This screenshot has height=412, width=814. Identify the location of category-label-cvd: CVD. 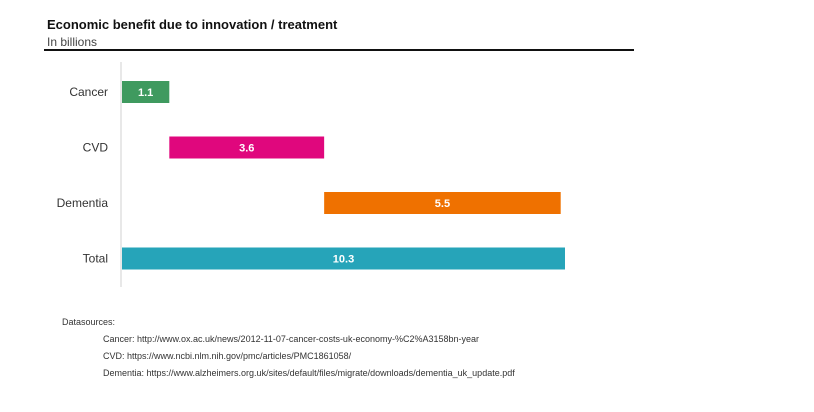
(96, 148).